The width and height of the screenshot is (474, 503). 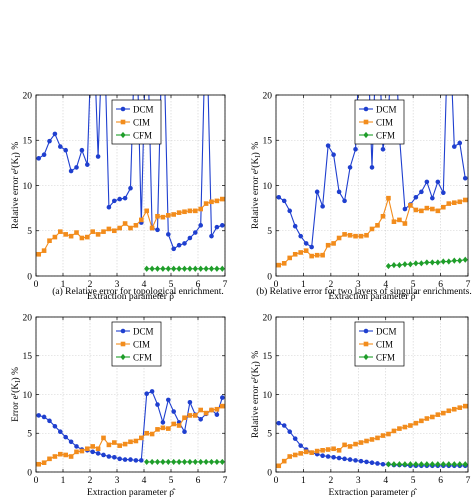 What do you see at coordinates (28, 396) in the screenshot?
I see `y-tick-label: 10` at bounding box center [28, 396].